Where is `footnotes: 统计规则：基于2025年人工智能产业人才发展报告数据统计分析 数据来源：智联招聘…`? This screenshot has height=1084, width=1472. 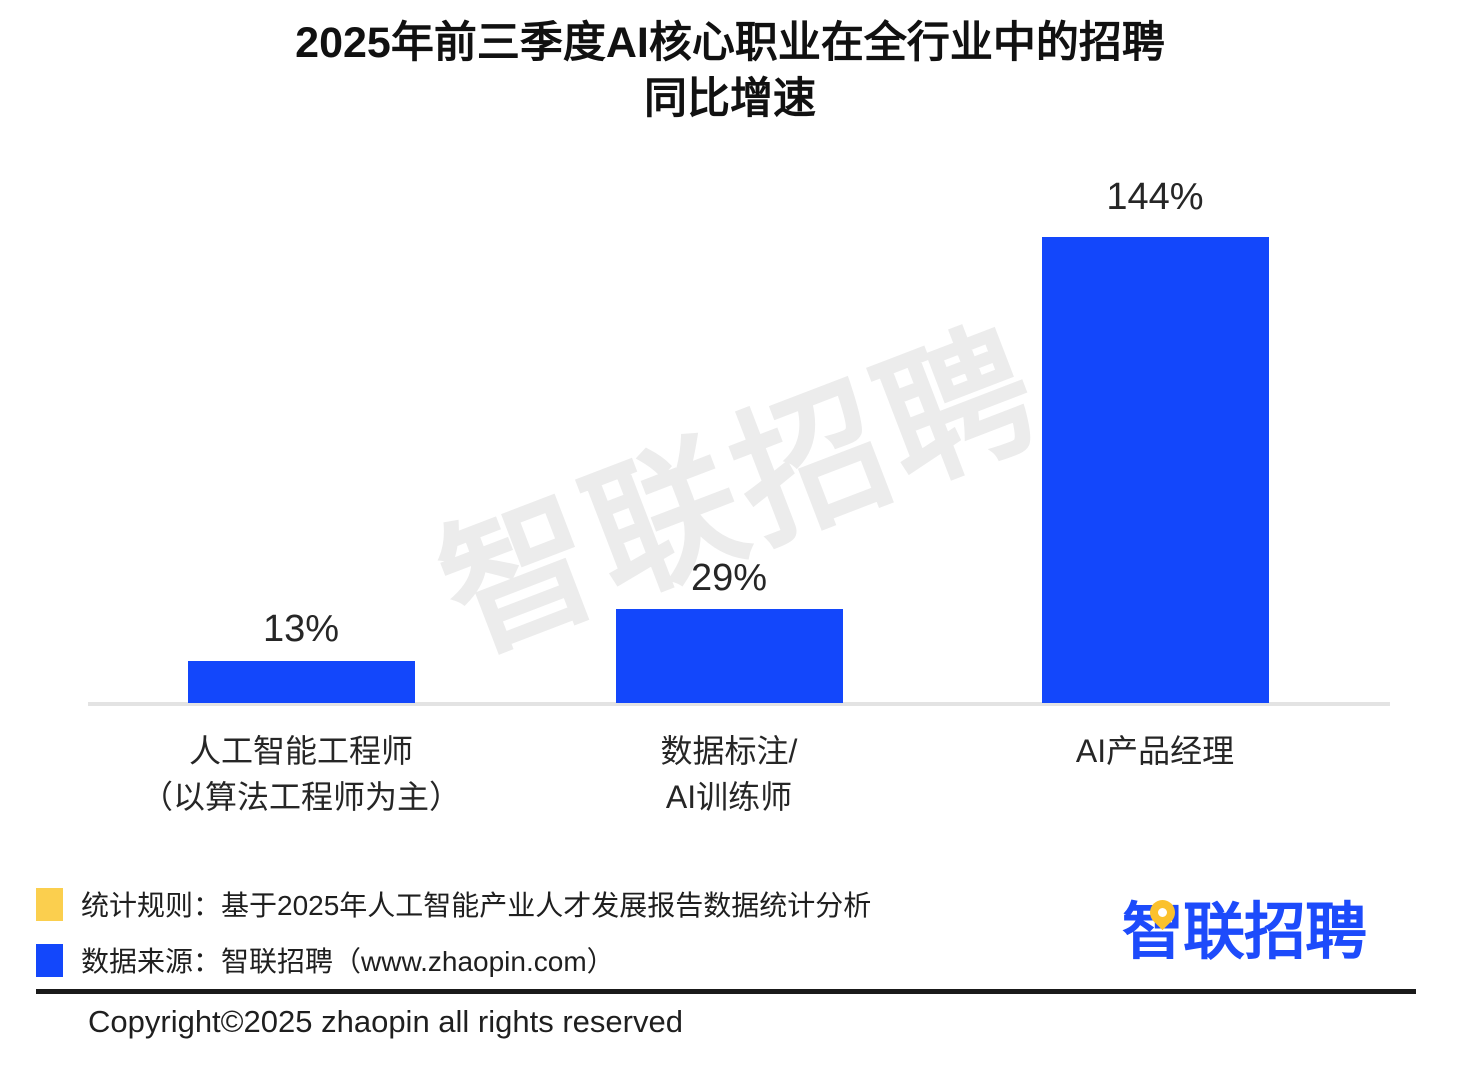
footnotes: 统计规则：基于2025年人工智能产业人才发展报告数据统计分析 数据来源：智联招聘… is located at coordinates (601, 936).